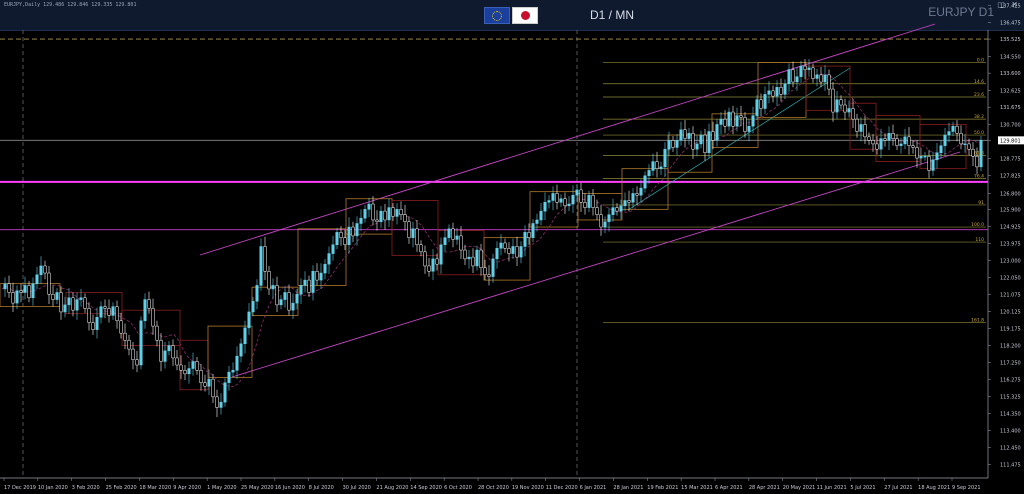  What do you see at coordinates (1010, 313) in the screenshot?
I see `price-tick-label: 120.125` at bounding box center [1010, 313].